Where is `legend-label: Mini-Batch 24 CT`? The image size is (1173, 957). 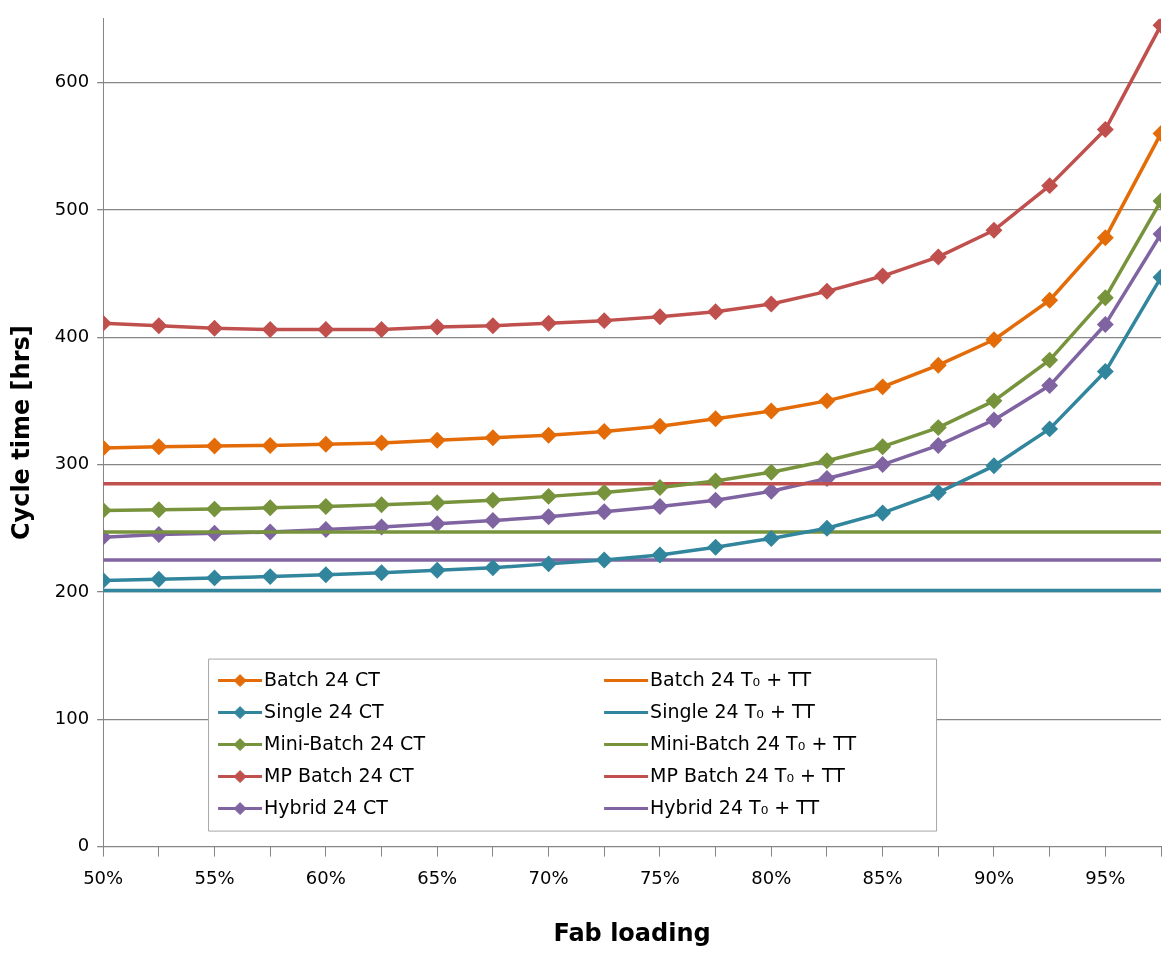 legend-label: Mini-Batch 24 CT is located at coordinates (345, 742).